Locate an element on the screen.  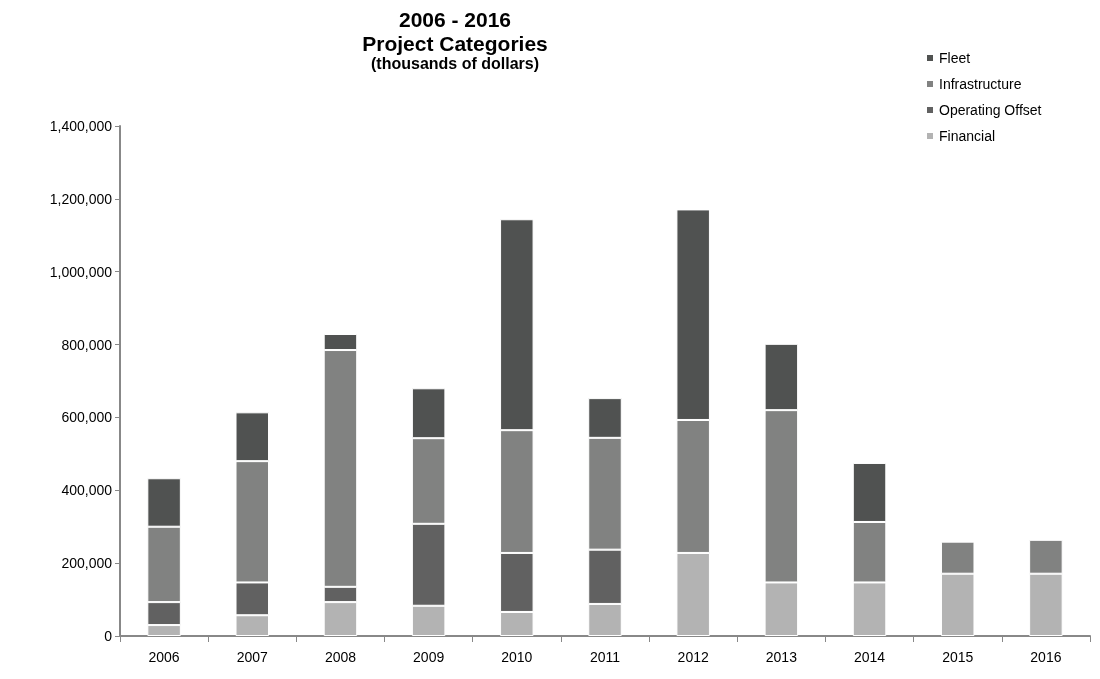
x-tick-label: 2006 is located at coordinates (164, 657).